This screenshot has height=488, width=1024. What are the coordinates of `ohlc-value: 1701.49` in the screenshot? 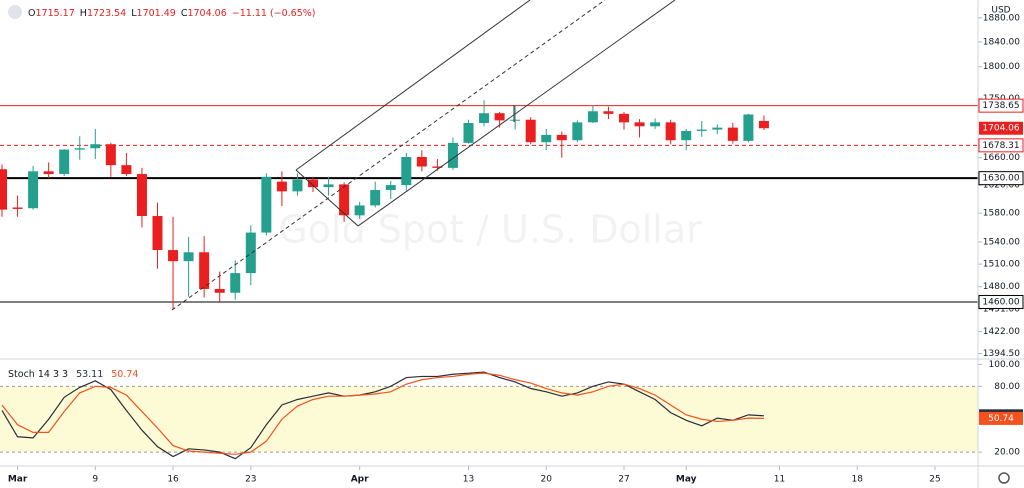 It's located at (156, 13).